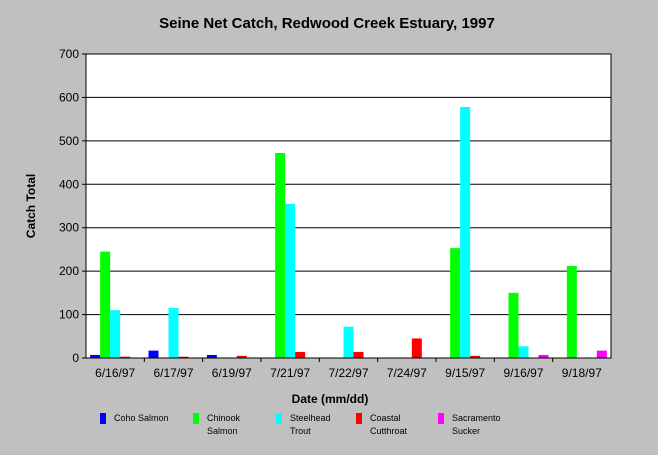  Describe the element at coordinates (465, 373) in the screenshot. I see `x-tick-label: 9/15/97` at that location.